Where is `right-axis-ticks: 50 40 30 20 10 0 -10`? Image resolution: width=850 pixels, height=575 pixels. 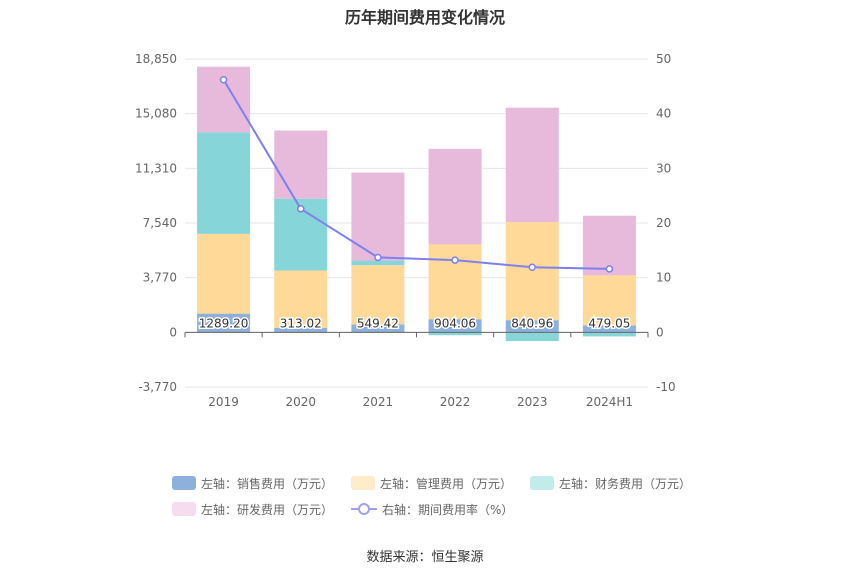 right-axis-ticks: 50 40 30 20 10 0 -10 is located at coordinates (666, 223).